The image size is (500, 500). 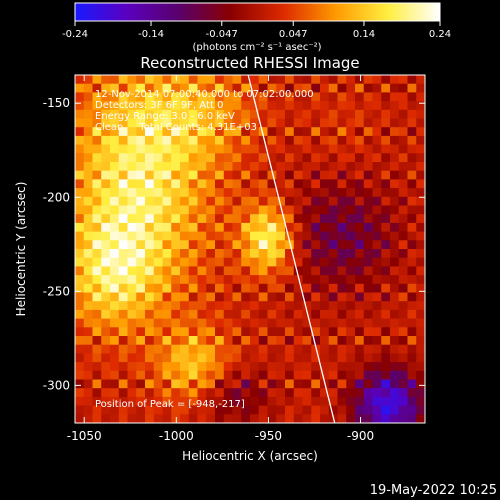 I want to click on info-time-range: 12-Nov-2014 07:00:40.000 to 07:02:00.000, so click(x=204, y=94).